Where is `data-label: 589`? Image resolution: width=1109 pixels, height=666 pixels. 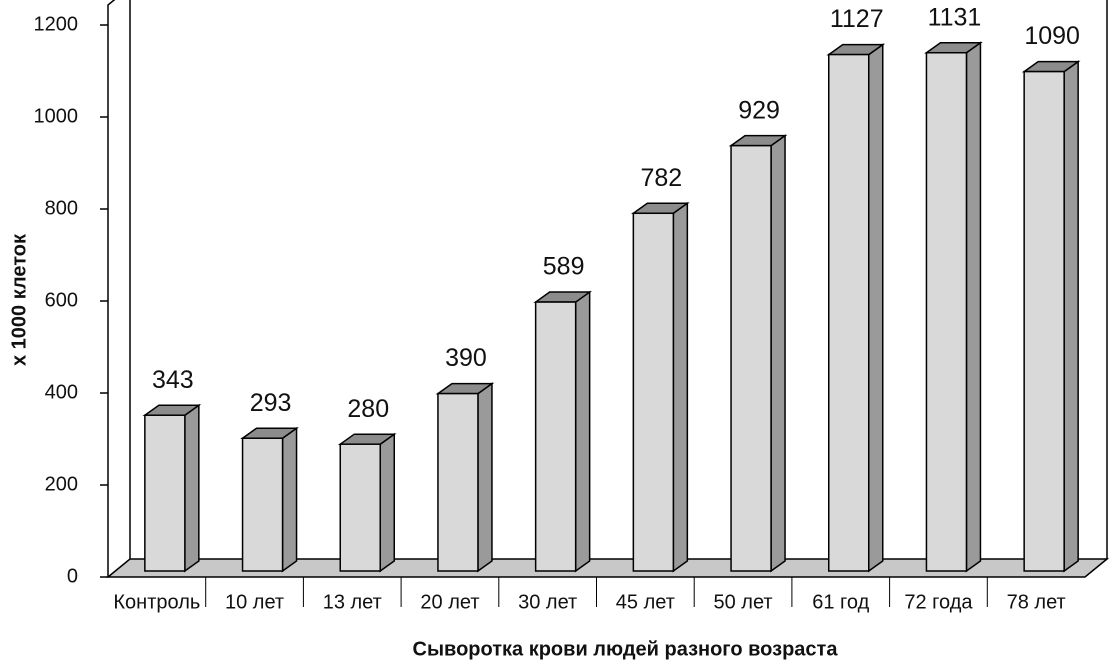 data-label: 589 is located at coordinates (564, 267).